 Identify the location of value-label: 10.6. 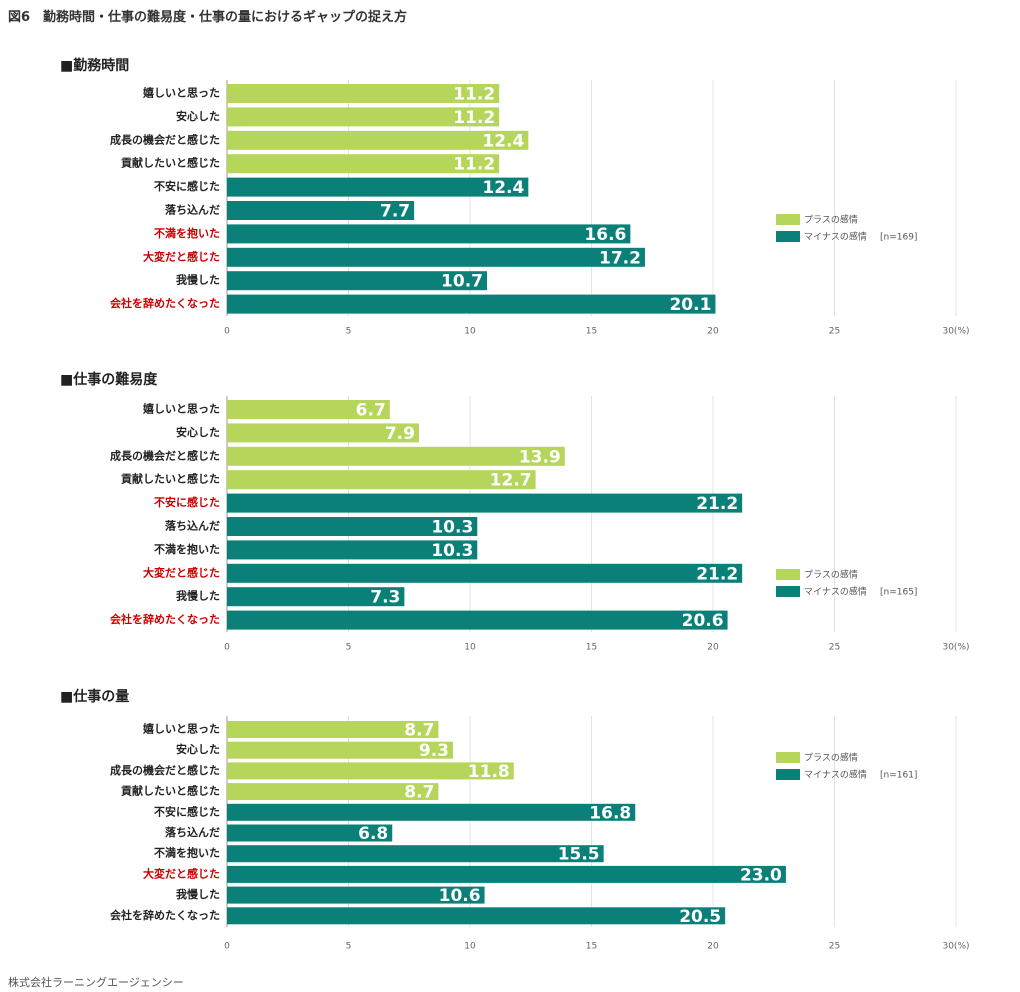
(460, 896).